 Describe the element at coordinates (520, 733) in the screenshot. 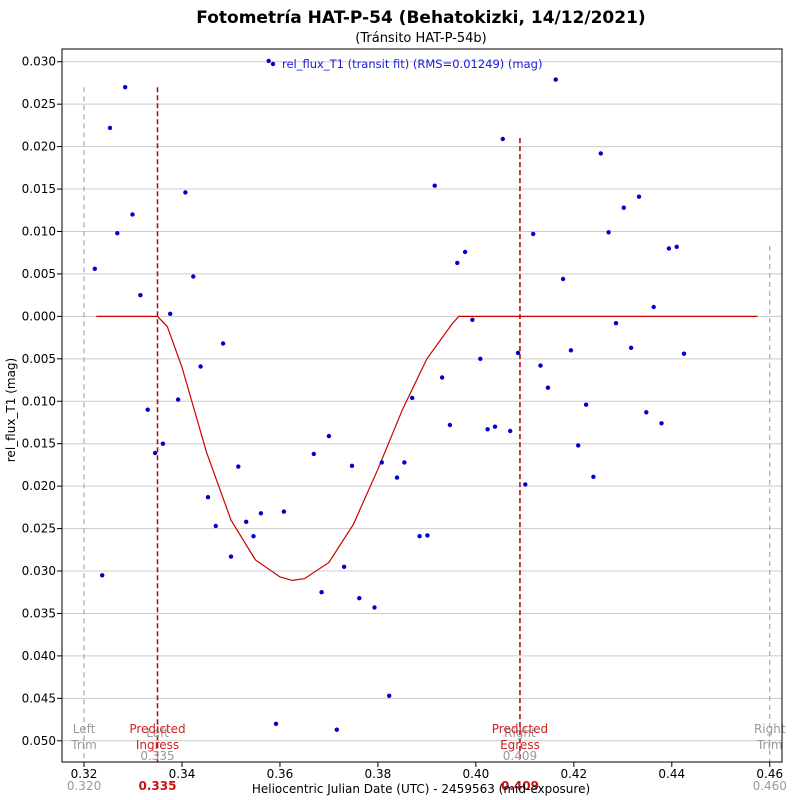

I see `marker-side-label: Right` at that location.